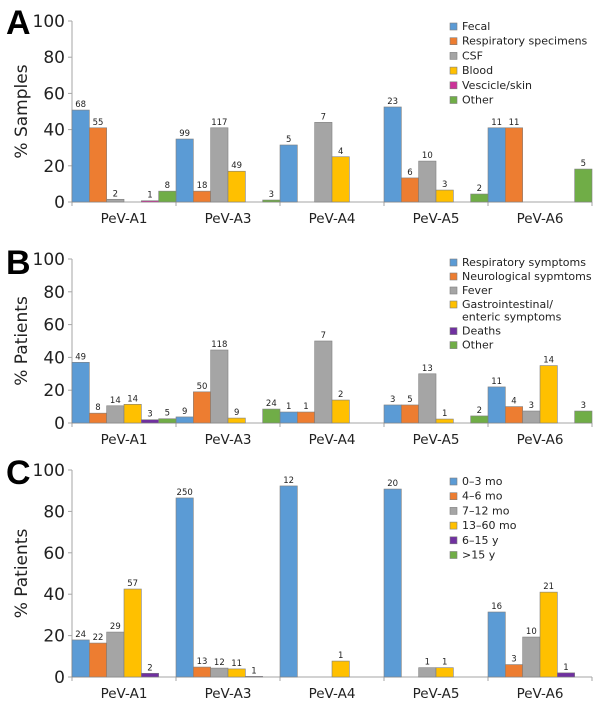  Describe the element at coordinates (479, 555) in the screenshot. I see `legend-label: >15 y` at that location.